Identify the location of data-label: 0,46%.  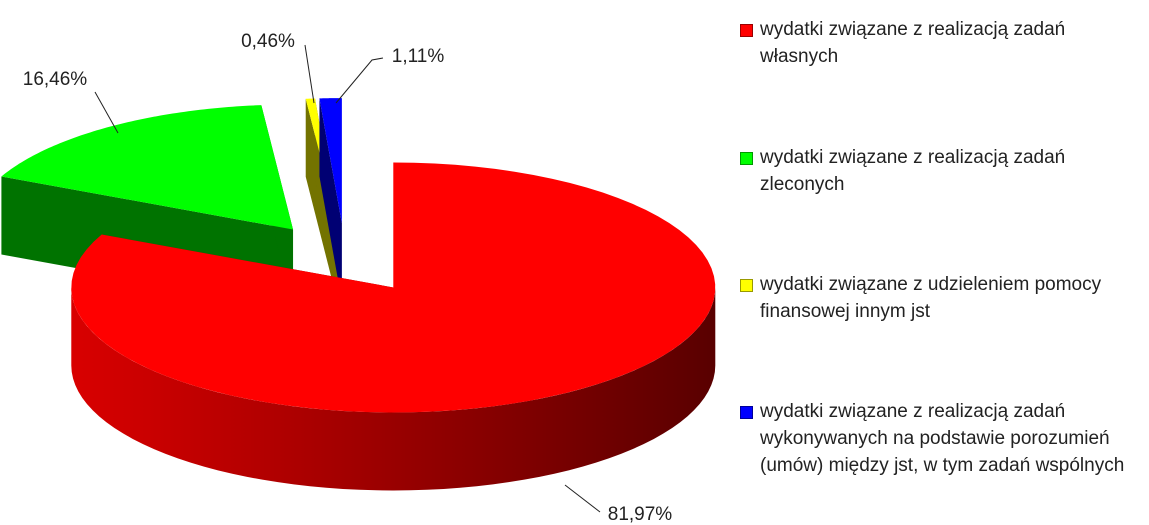
(268, 41).